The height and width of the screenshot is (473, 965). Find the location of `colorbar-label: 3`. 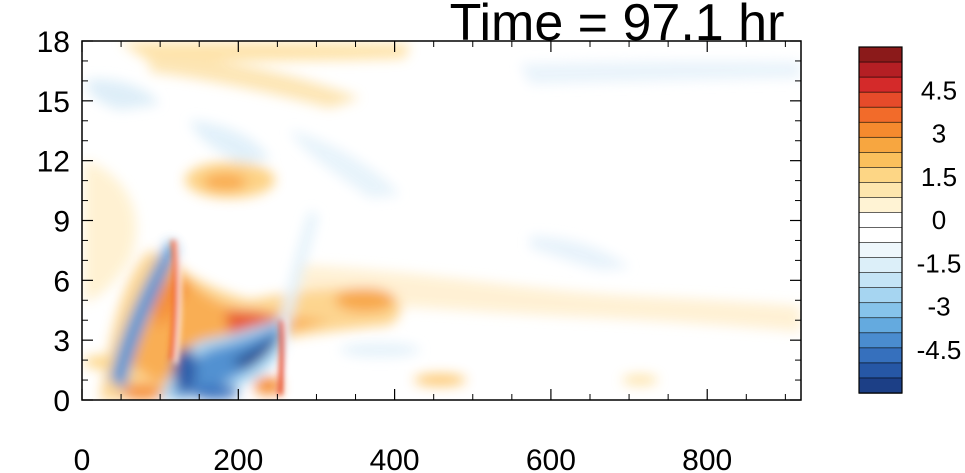

colorbar-label: 3 is located at coordinates (939, 134).